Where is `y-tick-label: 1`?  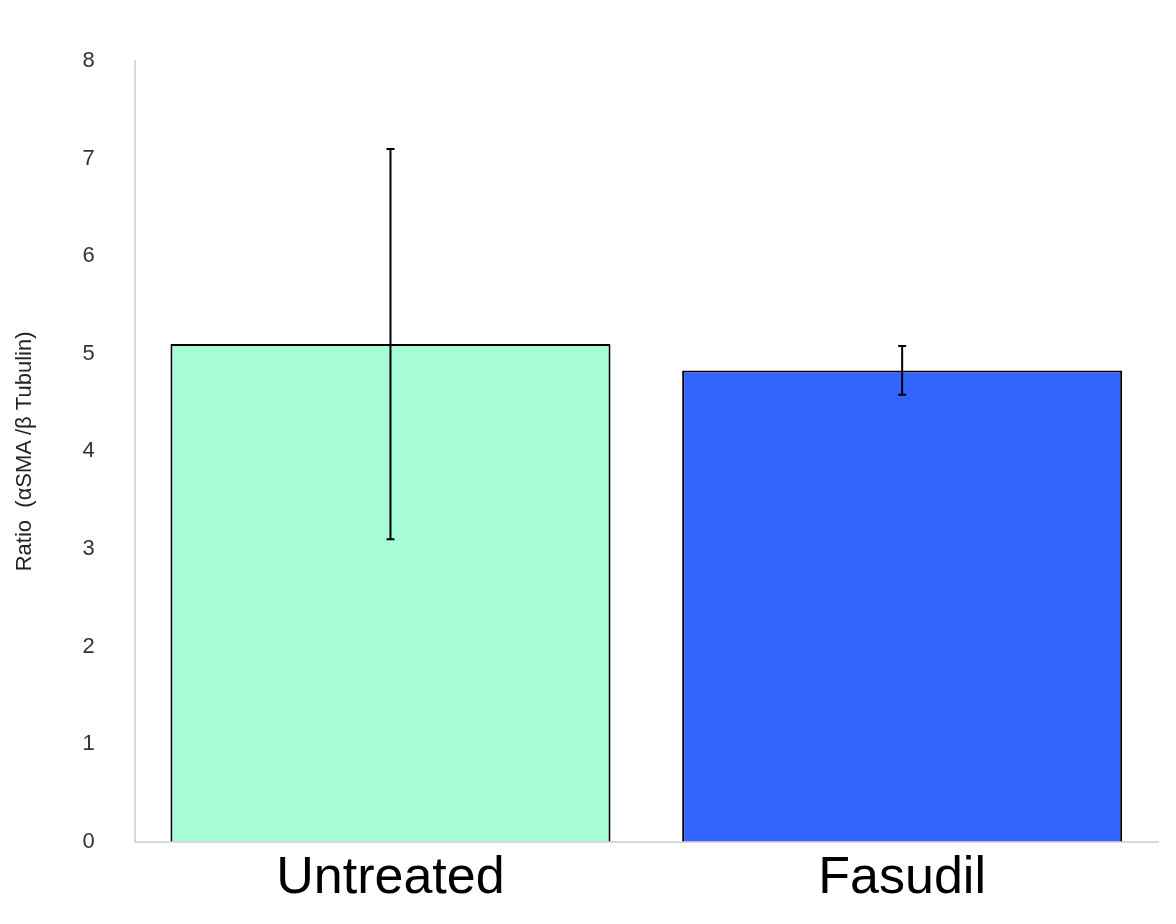 y-tick-label: 1 is located at coordinates (88, 743).